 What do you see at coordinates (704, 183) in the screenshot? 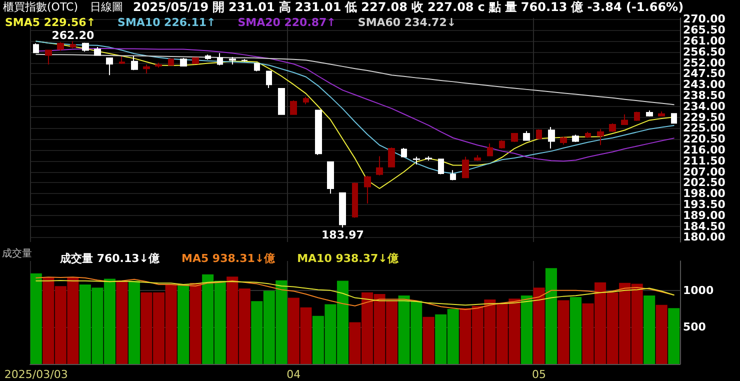
I see `y-tick-label: 202.50` at bounding box center [704, 183].